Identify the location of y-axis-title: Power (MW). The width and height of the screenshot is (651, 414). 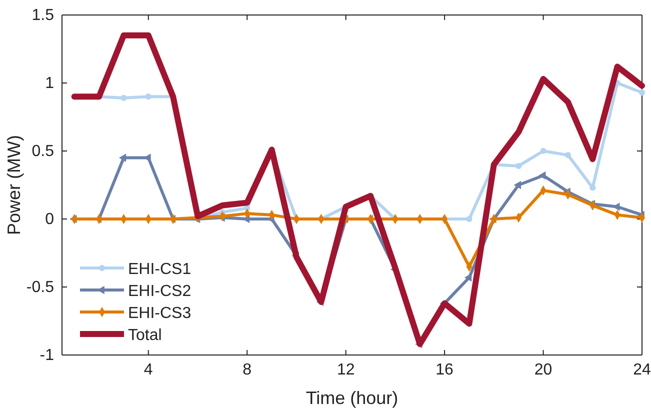
(14, 185).